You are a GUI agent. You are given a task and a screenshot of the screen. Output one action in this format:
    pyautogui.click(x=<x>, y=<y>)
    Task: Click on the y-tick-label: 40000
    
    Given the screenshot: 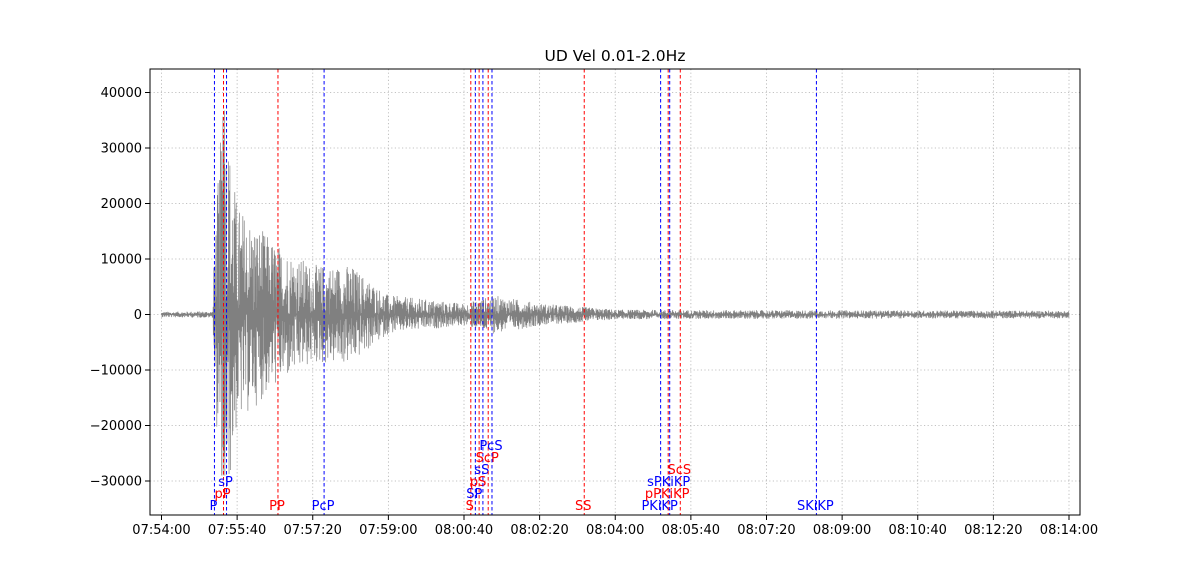 What is the action you would take?
    pyautogui.click(x=121, y=93)
    